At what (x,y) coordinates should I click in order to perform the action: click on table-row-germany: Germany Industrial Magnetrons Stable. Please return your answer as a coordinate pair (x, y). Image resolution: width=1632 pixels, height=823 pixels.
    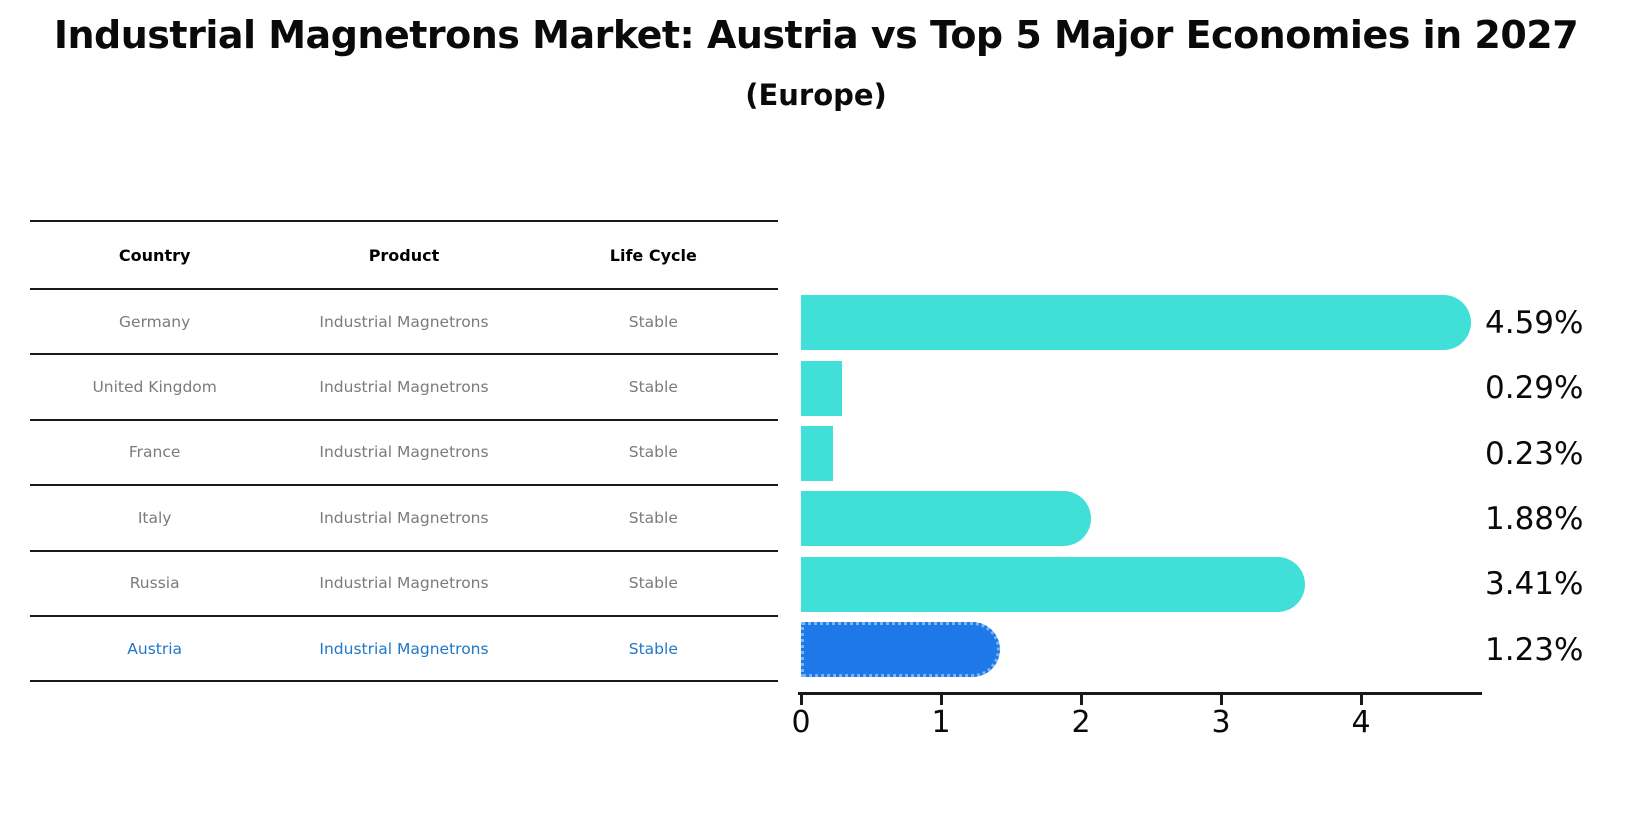
    Looking at the image, I should click on (404, 323).